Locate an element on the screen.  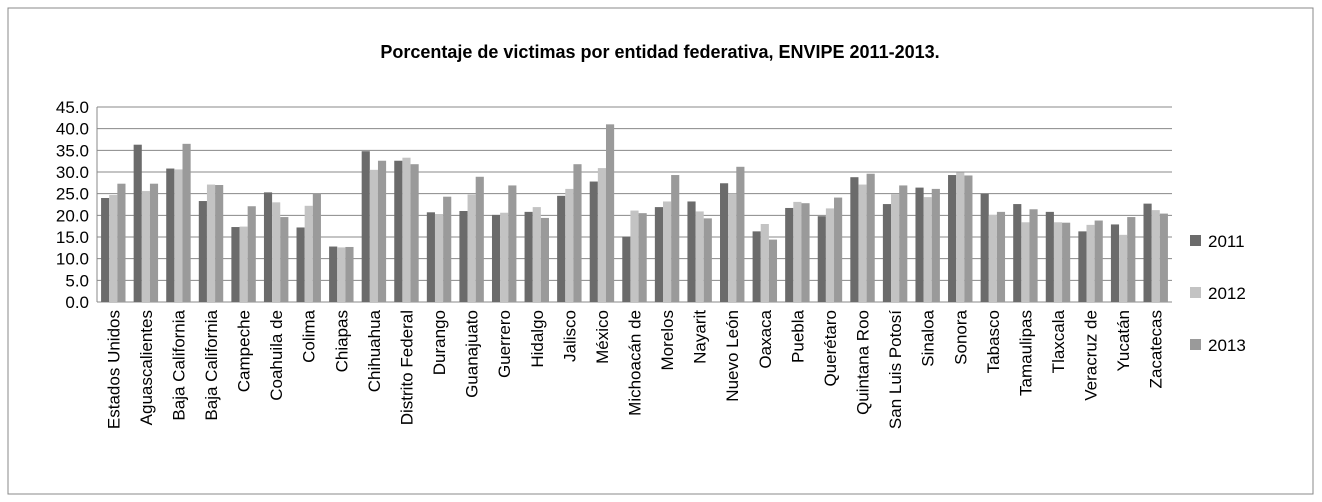
x-tick-label: Tlaxcala is located at coordinates (1058, 341).